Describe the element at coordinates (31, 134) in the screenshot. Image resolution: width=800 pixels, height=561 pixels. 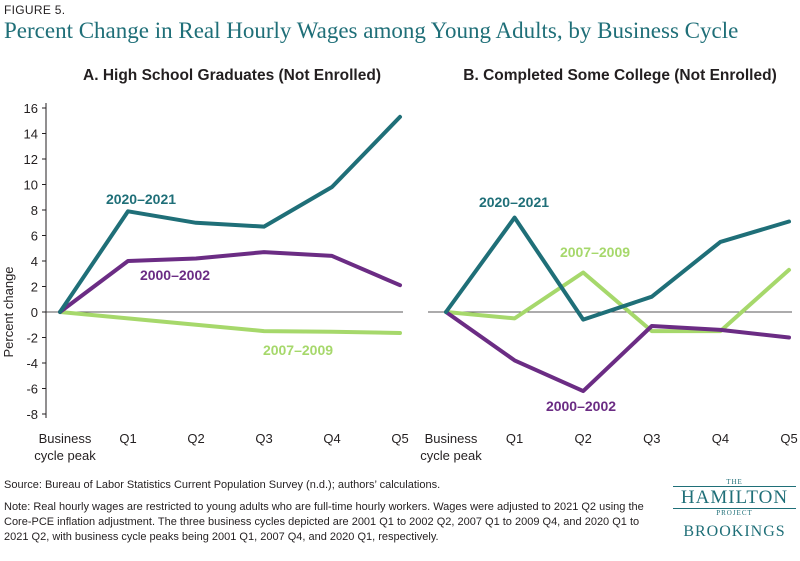
I see `y-tick-label: 14` at that location.